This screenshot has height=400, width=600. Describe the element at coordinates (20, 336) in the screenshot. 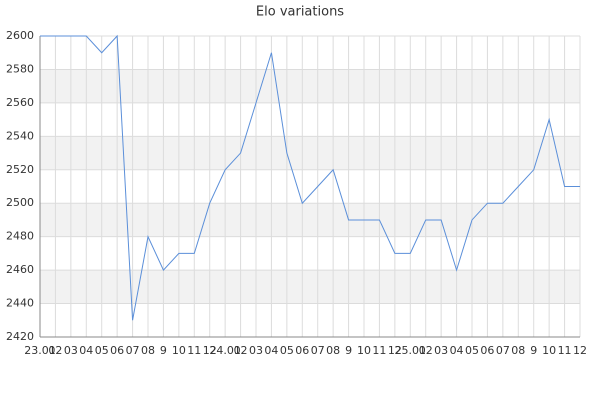

I see `y-tick-label: 2420` at that location.